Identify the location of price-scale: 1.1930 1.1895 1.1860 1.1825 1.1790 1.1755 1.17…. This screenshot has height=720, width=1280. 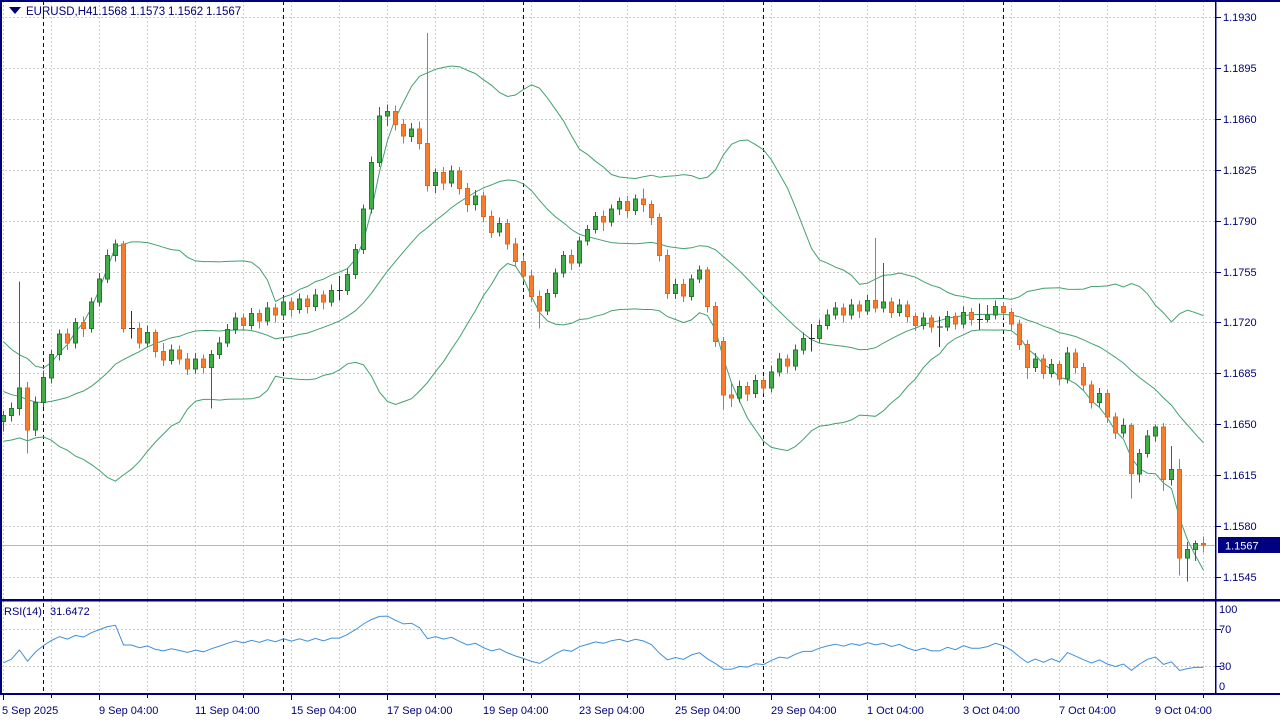
(1236, 352).